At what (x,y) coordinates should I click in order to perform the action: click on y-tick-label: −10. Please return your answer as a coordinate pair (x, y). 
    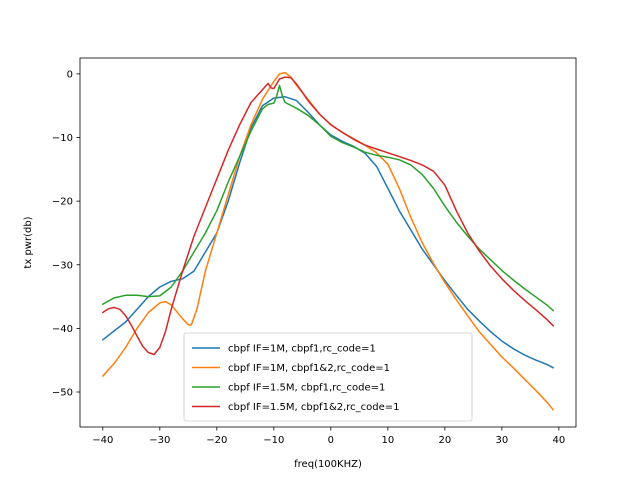
    Looking at the image, I should click on (62, 138).